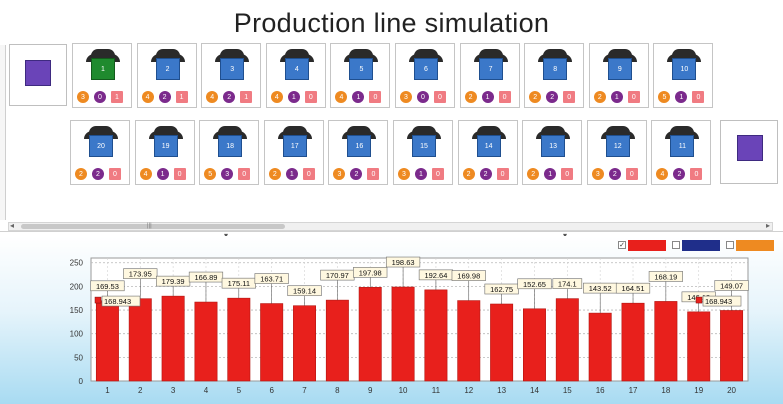 The width and height of the screenshot is (783, 404). I want to click on machine-box: 2, so click(167, 69).